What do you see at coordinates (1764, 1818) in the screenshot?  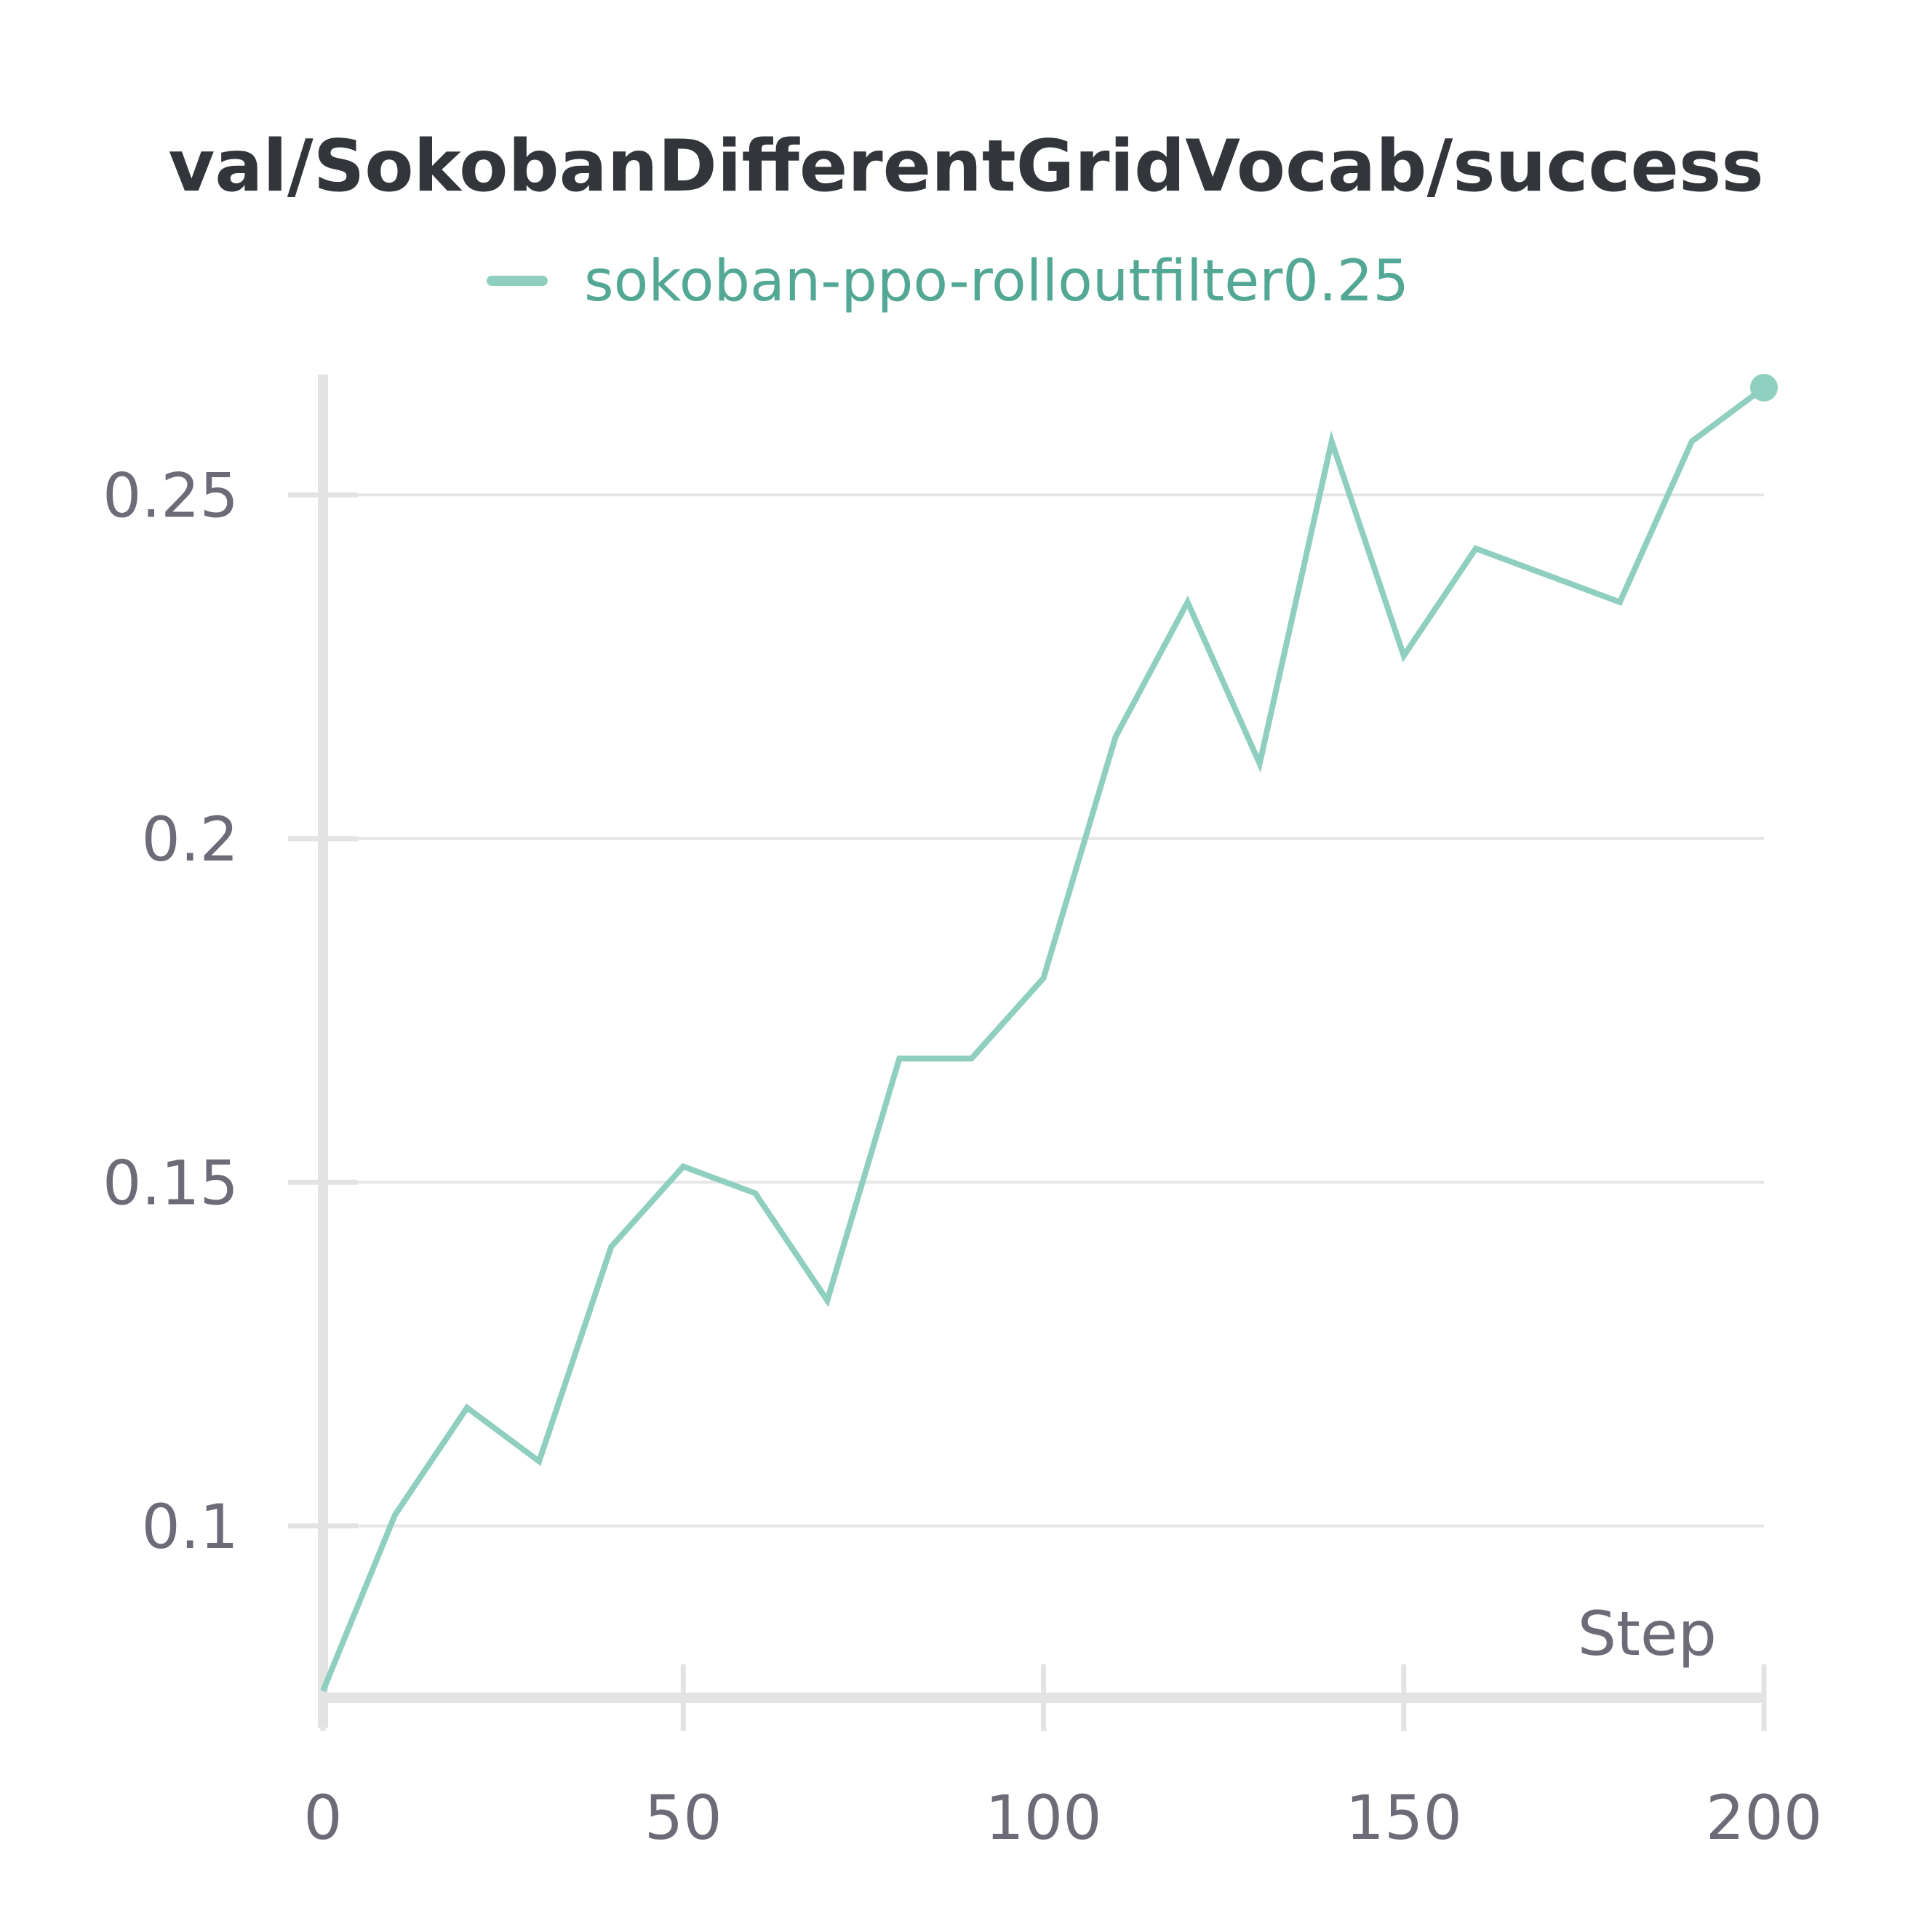 I see `x-tick-label-4: 200` at bounding box center [1764, 1818].